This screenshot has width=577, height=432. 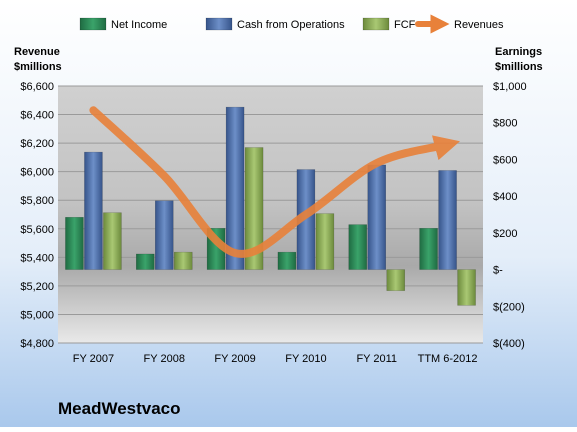 I want to click on right-axis-label-line1: Earnings, so click(x=518, y=52).